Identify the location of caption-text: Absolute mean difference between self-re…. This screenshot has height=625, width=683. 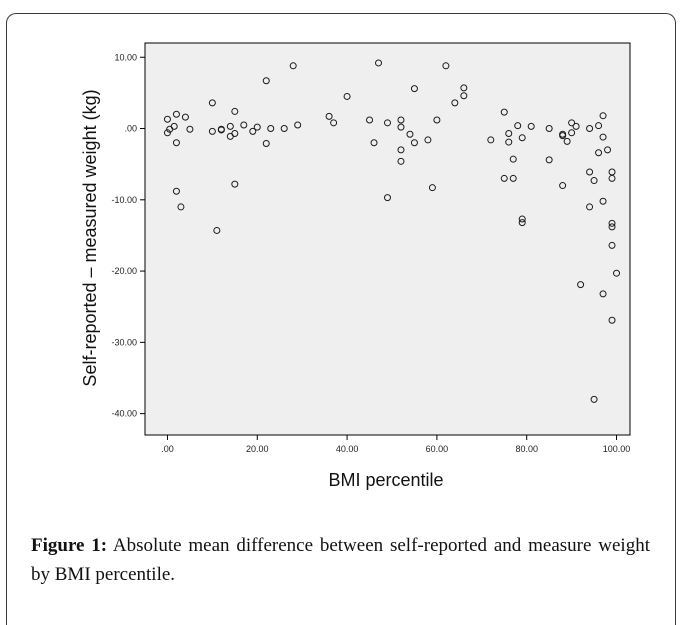
(340, 560).